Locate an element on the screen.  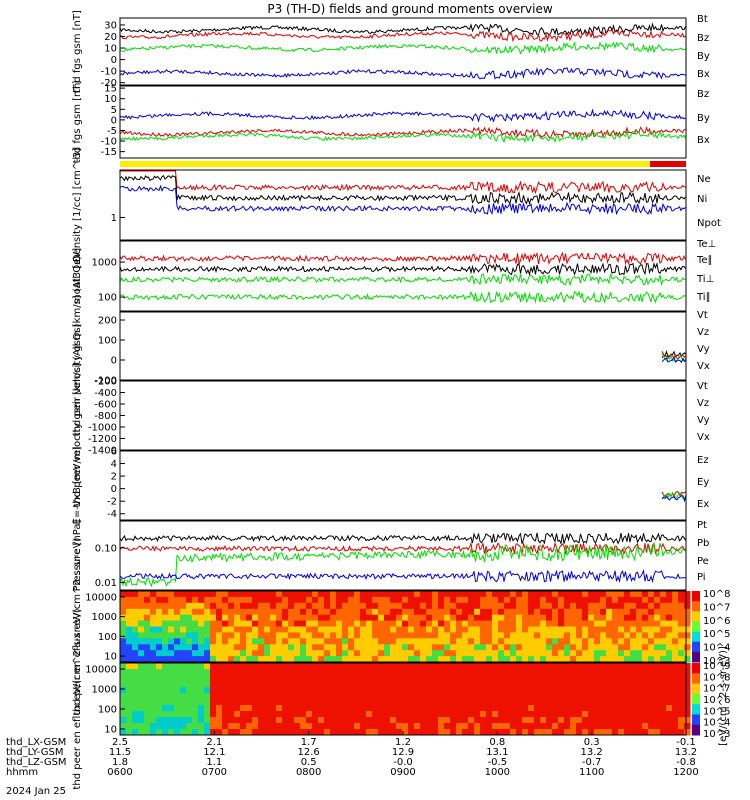
legend-Vz: Vz is located at coordinates (703, 332).